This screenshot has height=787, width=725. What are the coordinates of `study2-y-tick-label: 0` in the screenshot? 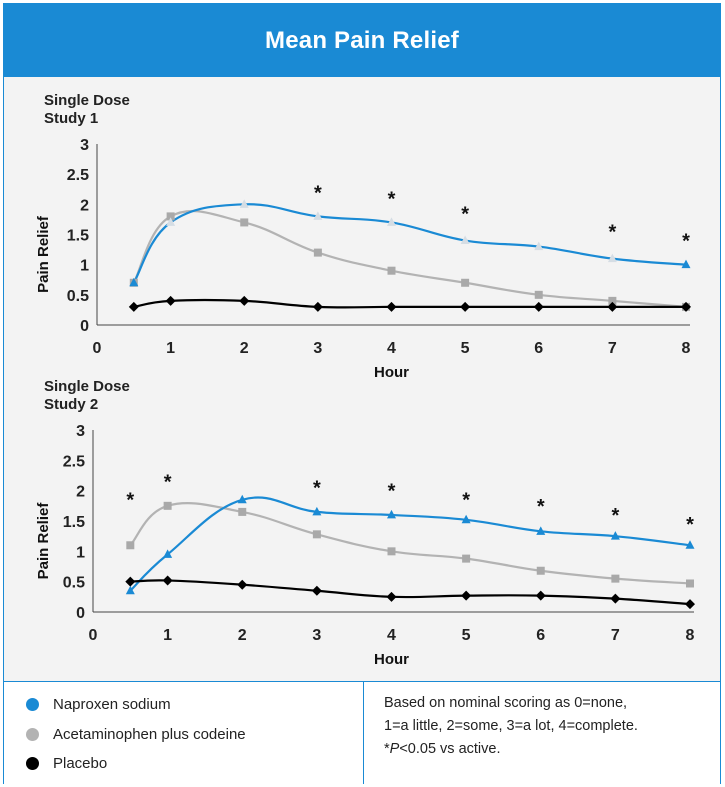 It's located at (80, 613).